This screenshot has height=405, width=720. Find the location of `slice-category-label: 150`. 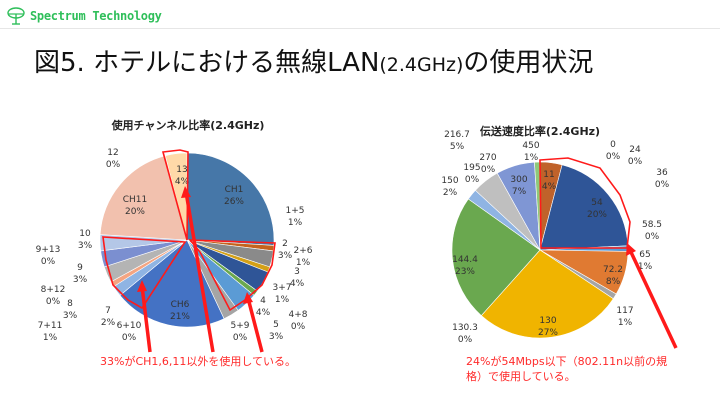

slice-category-label: 150 is located at coordinates (449, 181).